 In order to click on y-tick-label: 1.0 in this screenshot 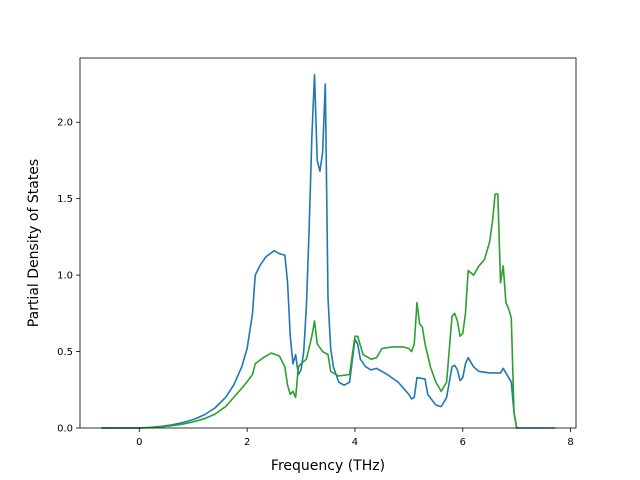, I will do `click(65, 276)`.